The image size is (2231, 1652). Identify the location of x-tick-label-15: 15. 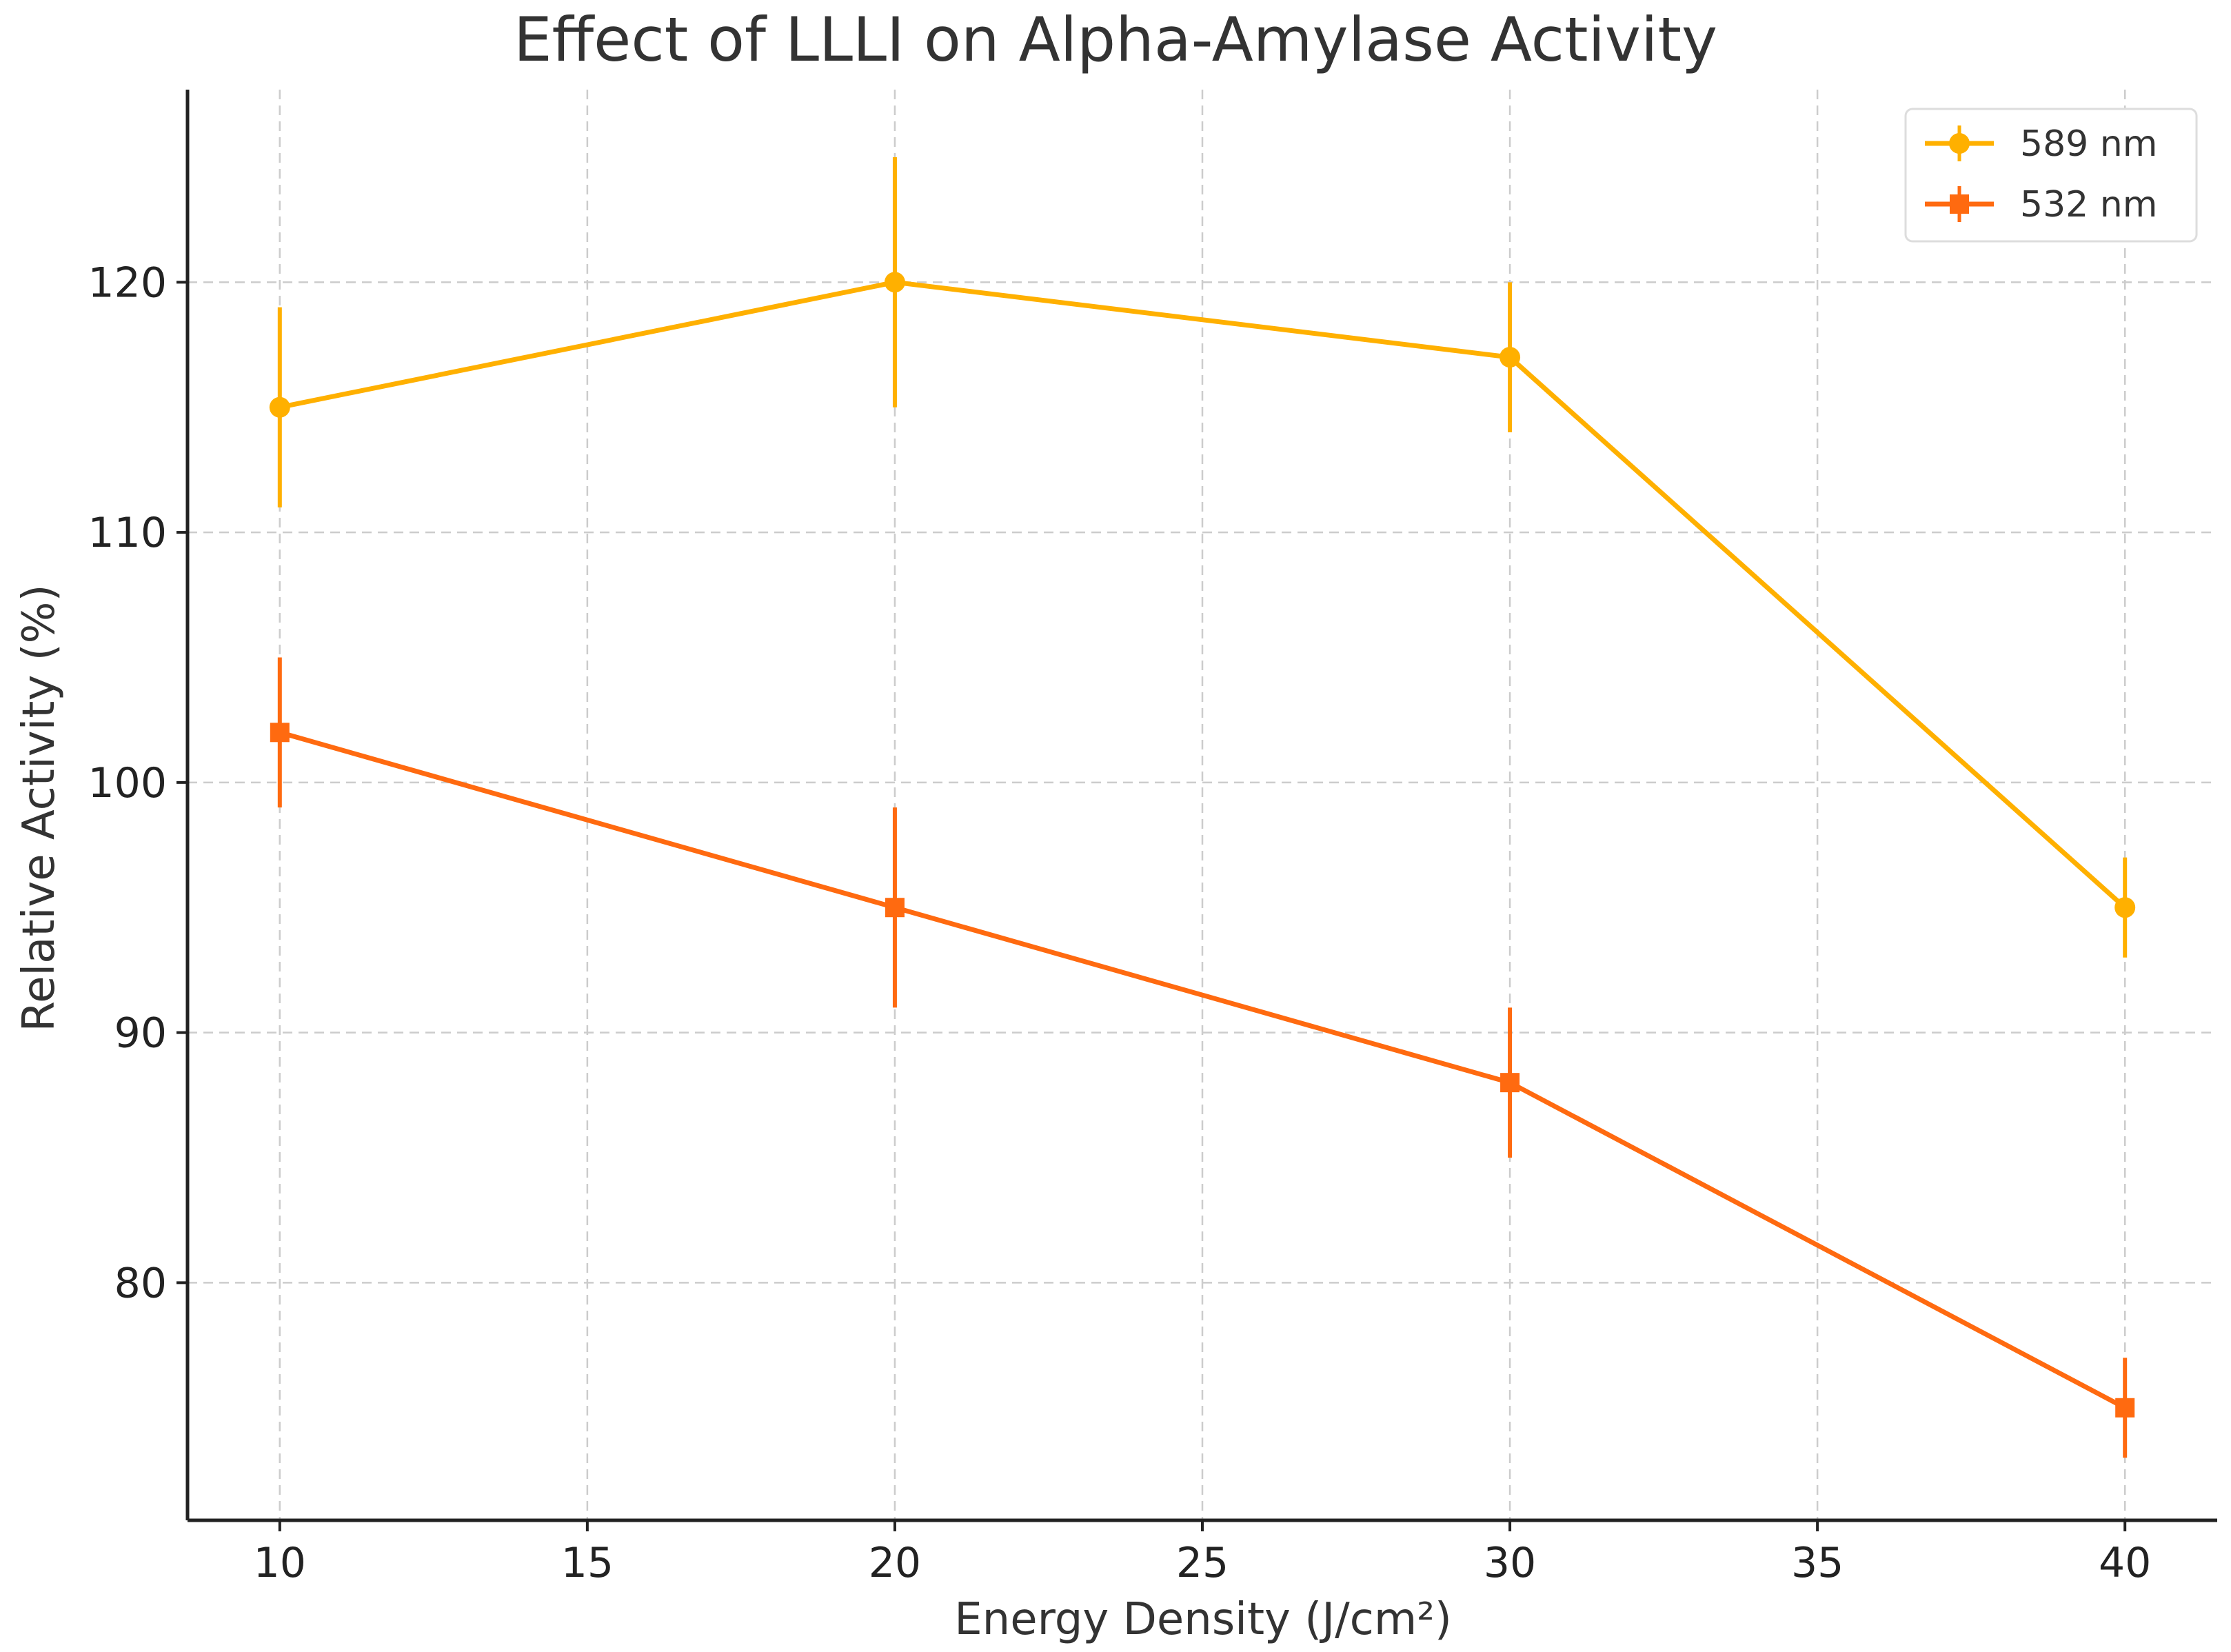
(587, 1563).